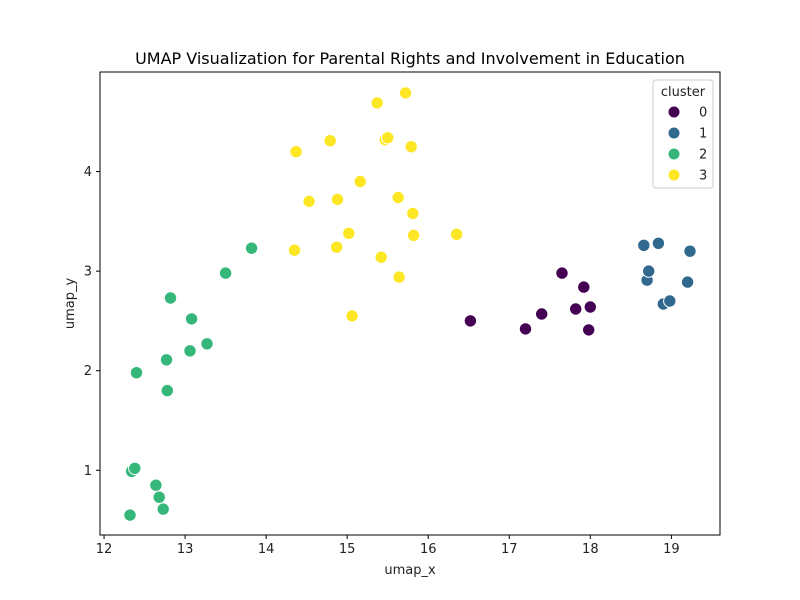 The height and width of the screenshot is (600, 800). What do you see at coordinates (410, 570) in the screenshot?
I see `x-axis-label: umap_x` at bounding box center [410, 570].